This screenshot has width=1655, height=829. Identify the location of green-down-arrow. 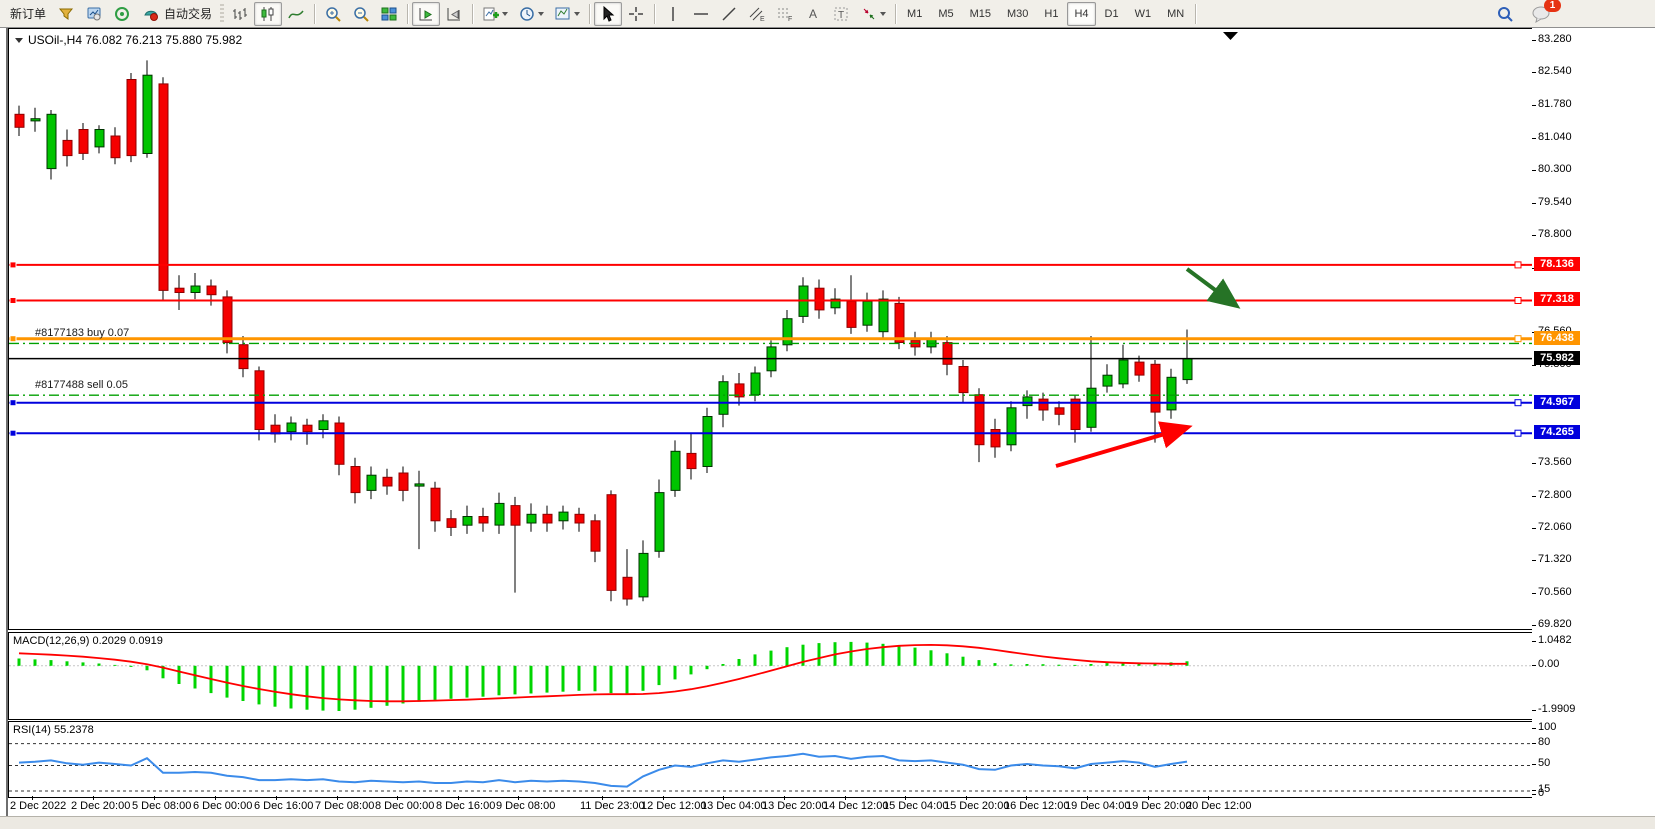
(1213, 288).